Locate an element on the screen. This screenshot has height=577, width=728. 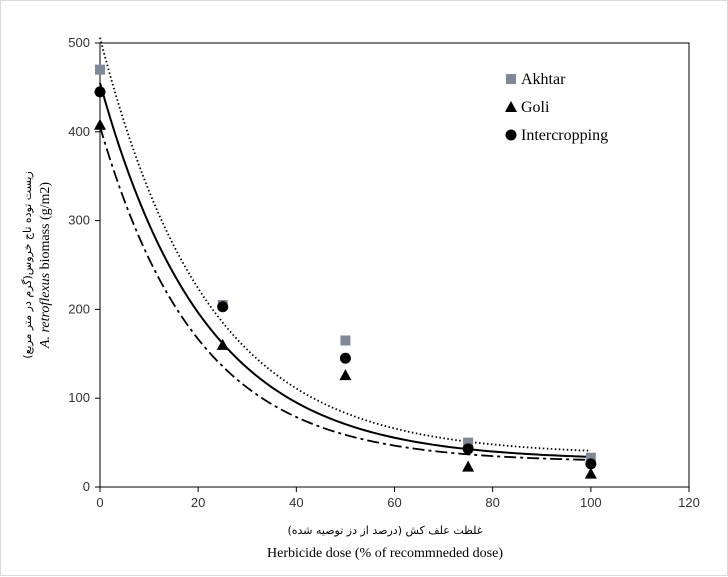
x-tick-label: 20 is located at coordinates (198, 502).